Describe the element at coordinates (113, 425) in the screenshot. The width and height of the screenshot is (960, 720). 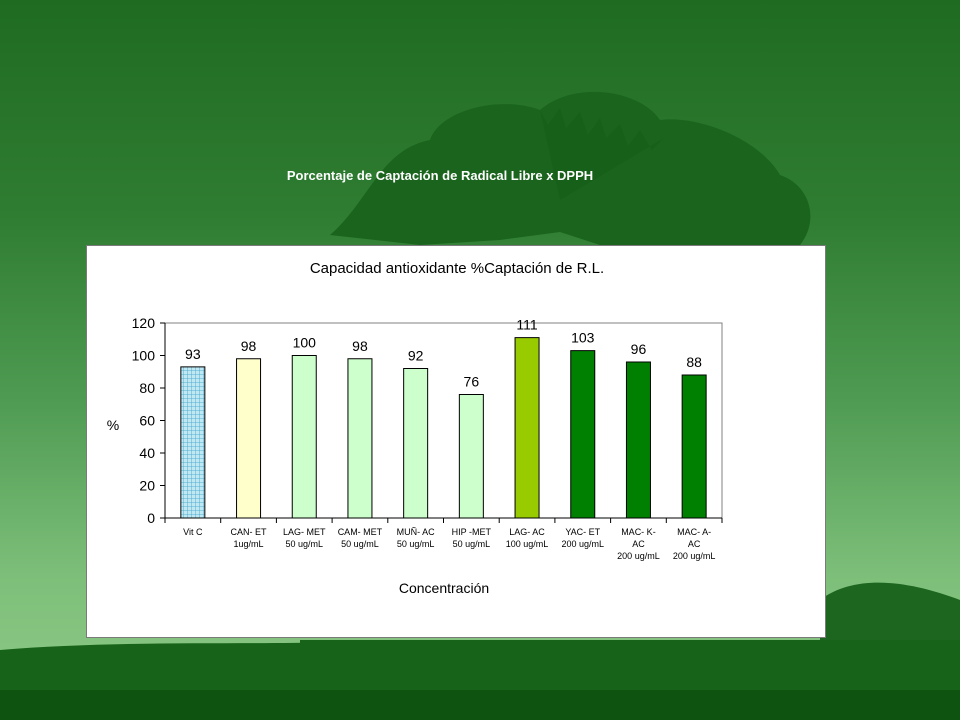
I see `y-axis-label: %` at that location.